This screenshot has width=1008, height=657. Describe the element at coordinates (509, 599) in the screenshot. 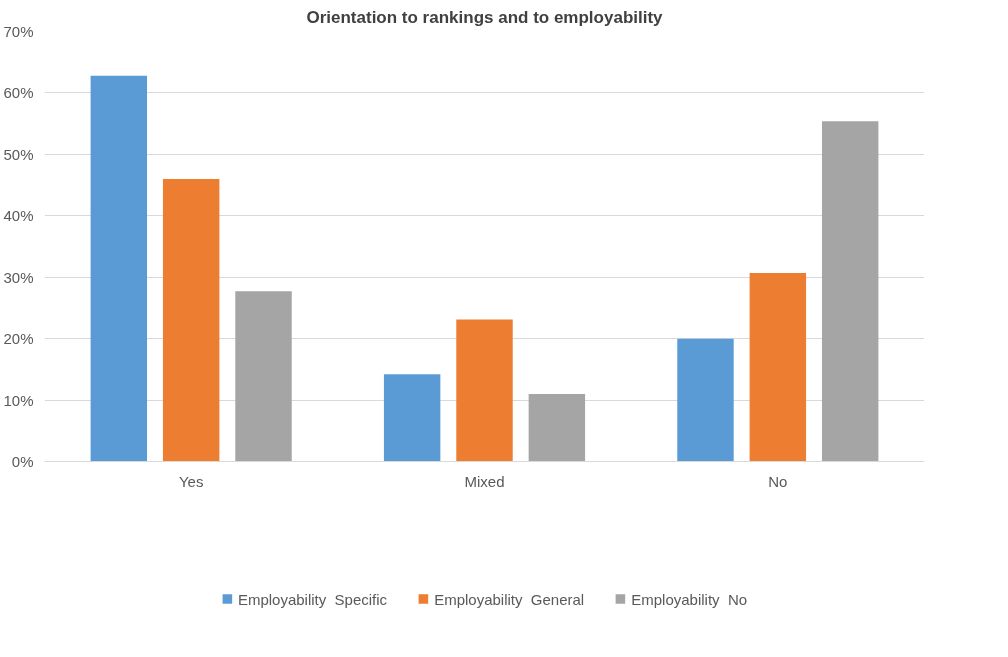

I see `legend-label: Employability General` at that location.